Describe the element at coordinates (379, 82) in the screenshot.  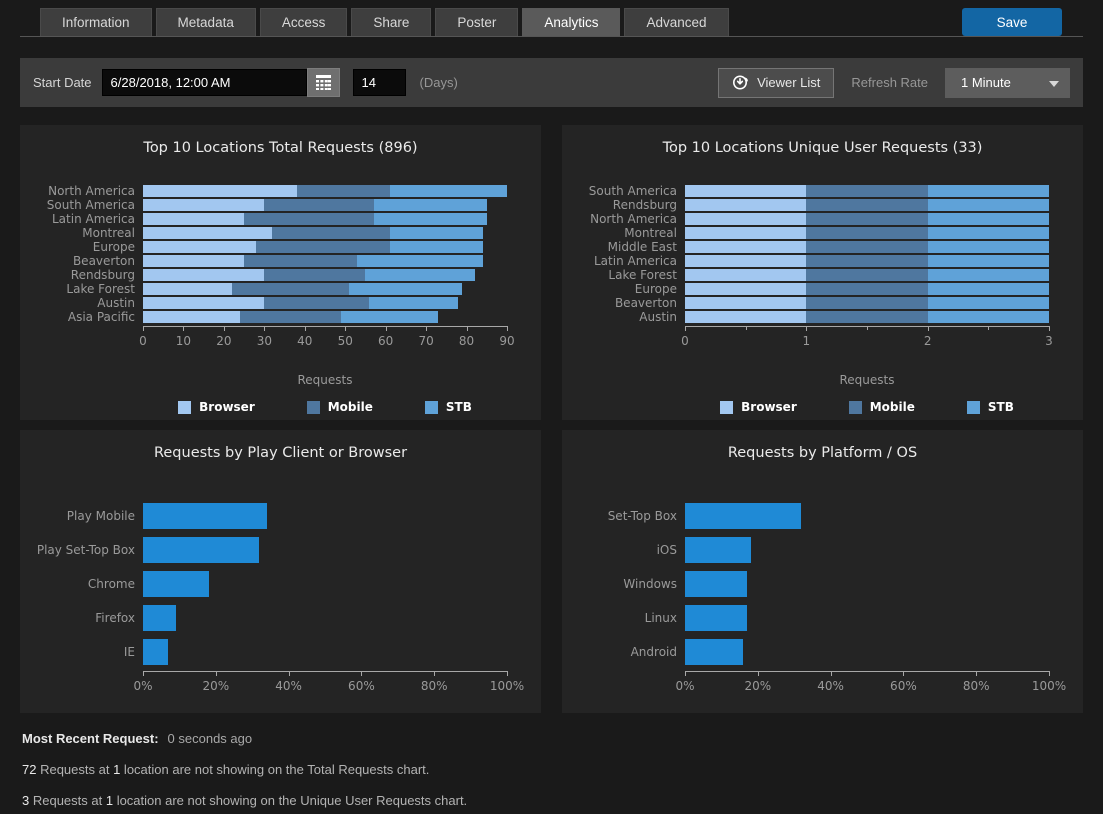
I see `days-input` at that location.